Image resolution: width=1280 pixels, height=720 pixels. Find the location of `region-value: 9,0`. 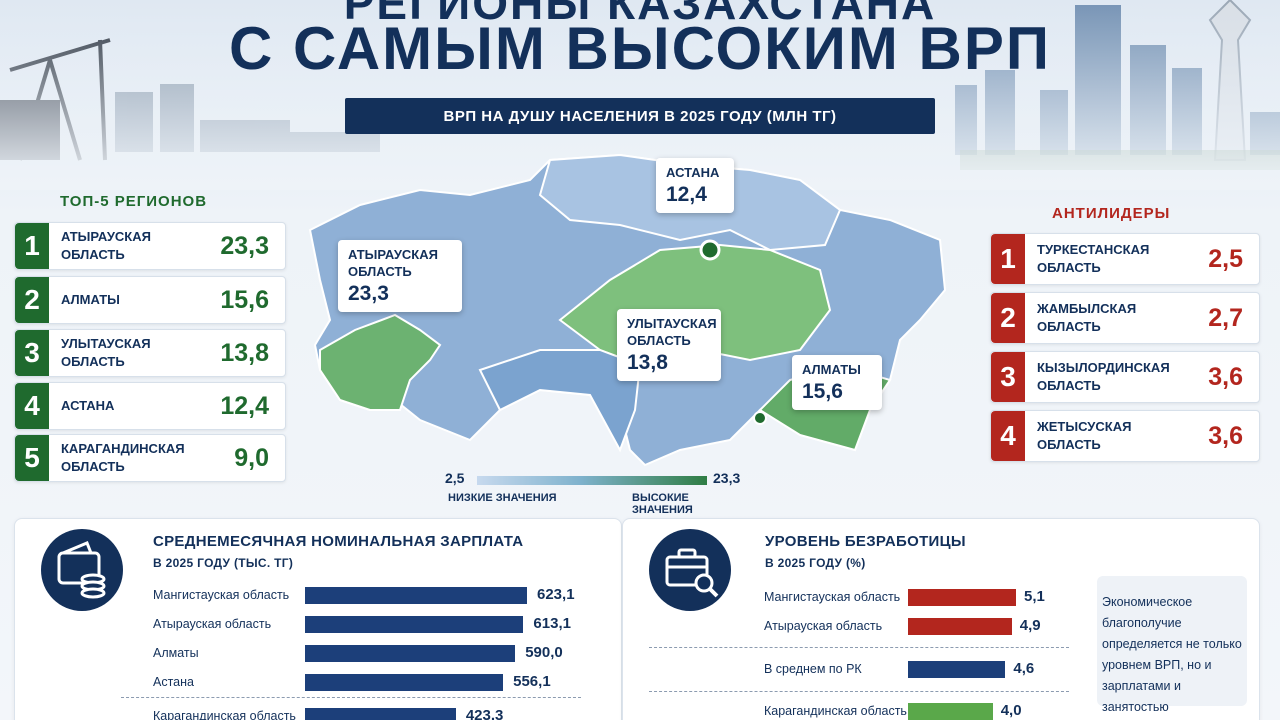

region-value: 9,0 is located at coordinates (251, 457).